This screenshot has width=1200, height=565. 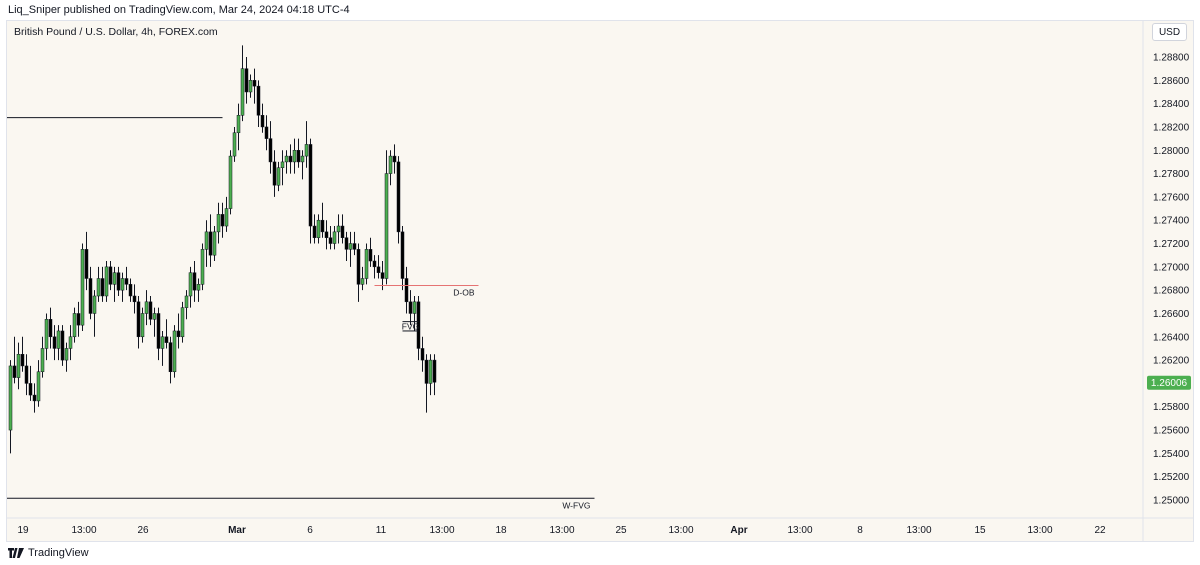 I want to click on time-tick-label: 18, so click(x=501, y=530).